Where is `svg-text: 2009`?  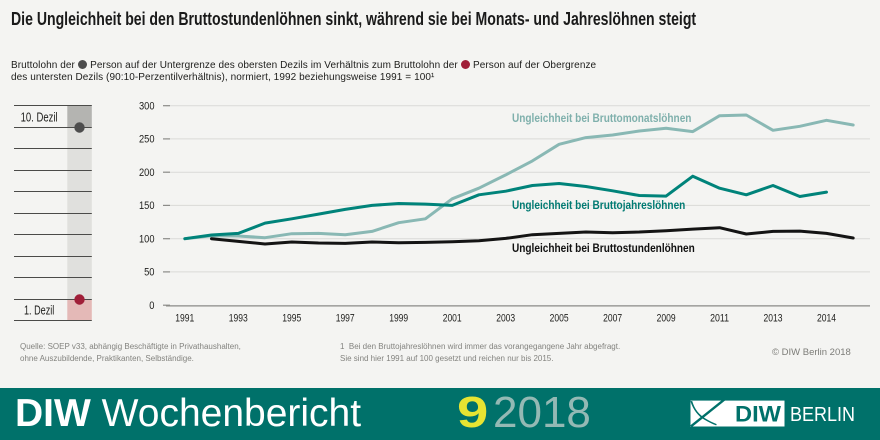 svg-text: 2009 is located at coordinates (666, 319).